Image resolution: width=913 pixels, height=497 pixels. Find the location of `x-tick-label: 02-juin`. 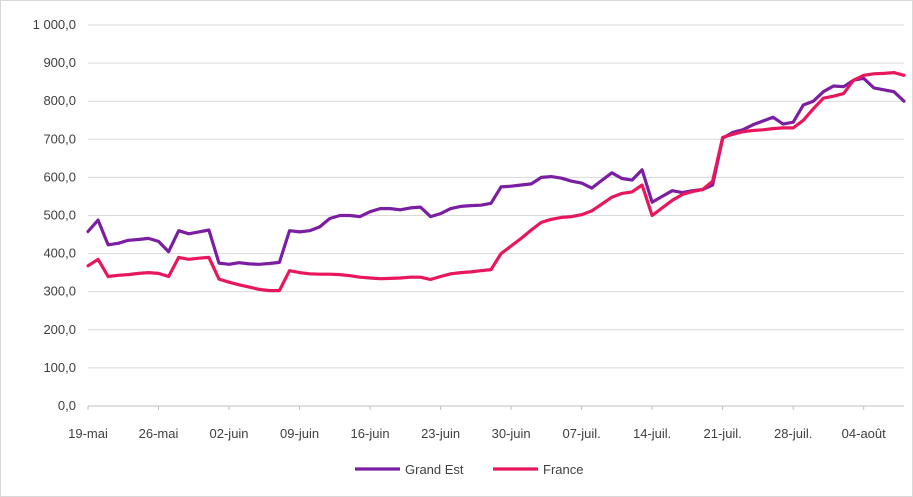

x-tick-label: 02-juin is located at coordinates (229, 433).